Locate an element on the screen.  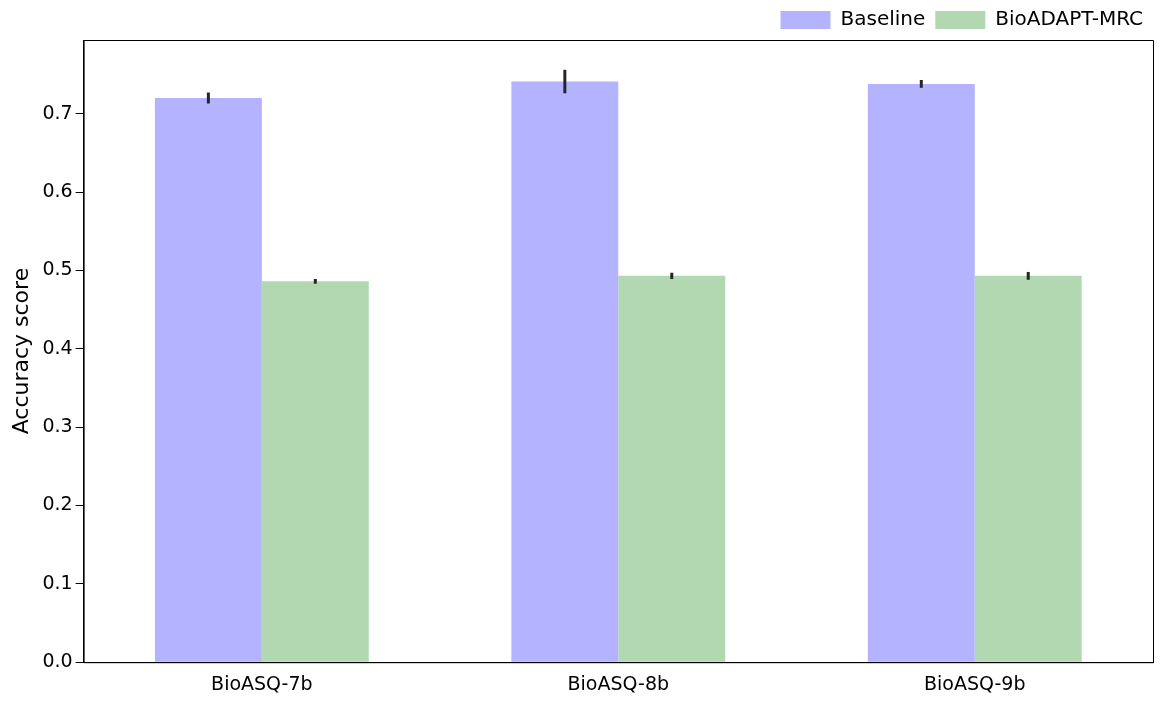
legend-label: Baseline is located at coordinates (883, 18).